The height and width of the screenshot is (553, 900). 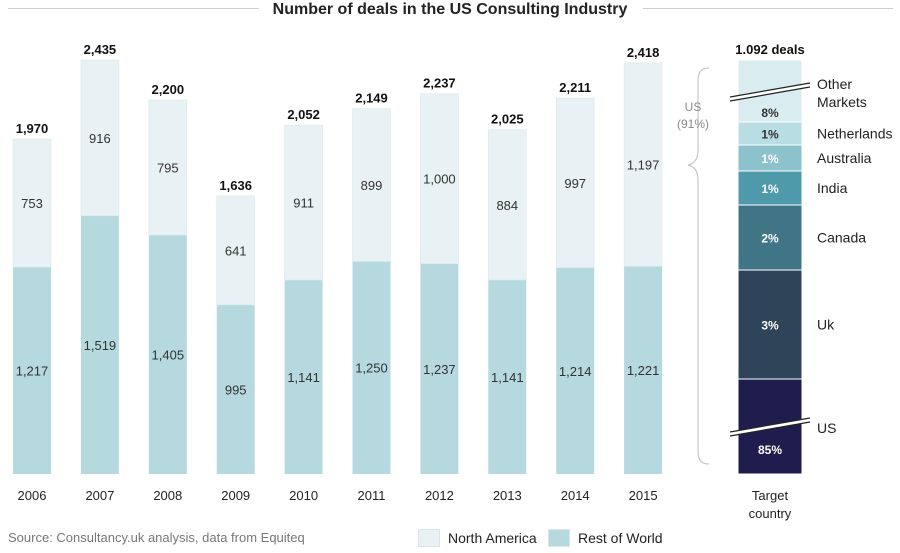 I want to click on bar-rest-of-world-2014, so click(x=575, y=370).